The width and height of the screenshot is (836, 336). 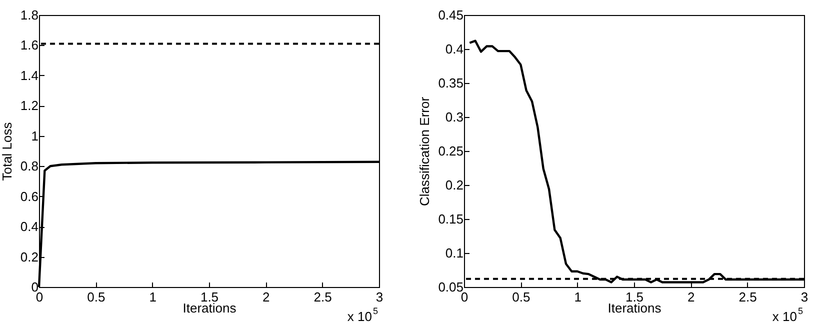 I want to click on y-tick-label: 0.45, so click(x=451, y=15).